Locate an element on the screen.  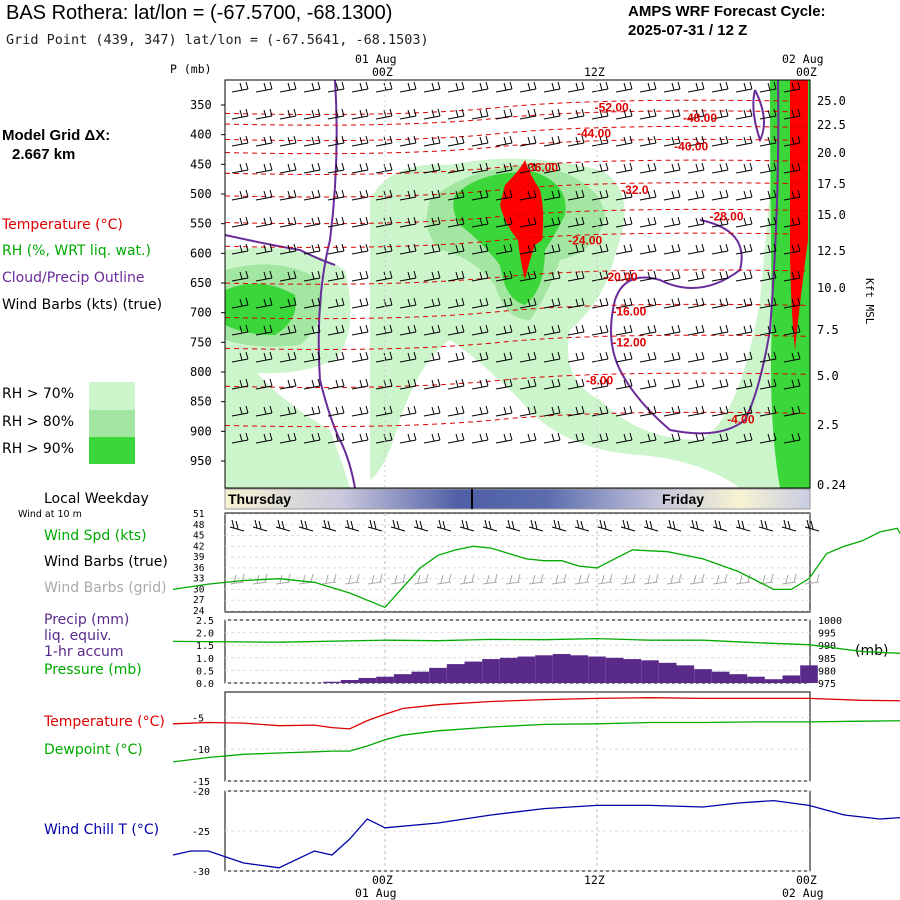
wind-tick-label: 24 is located at coordinates (199, 611).